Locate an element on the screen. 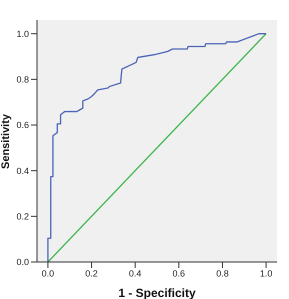 Image resolution: width=289 pixels, height=299 pixels. y-tick-label: 0.4 is located at coordinates (22, 171).